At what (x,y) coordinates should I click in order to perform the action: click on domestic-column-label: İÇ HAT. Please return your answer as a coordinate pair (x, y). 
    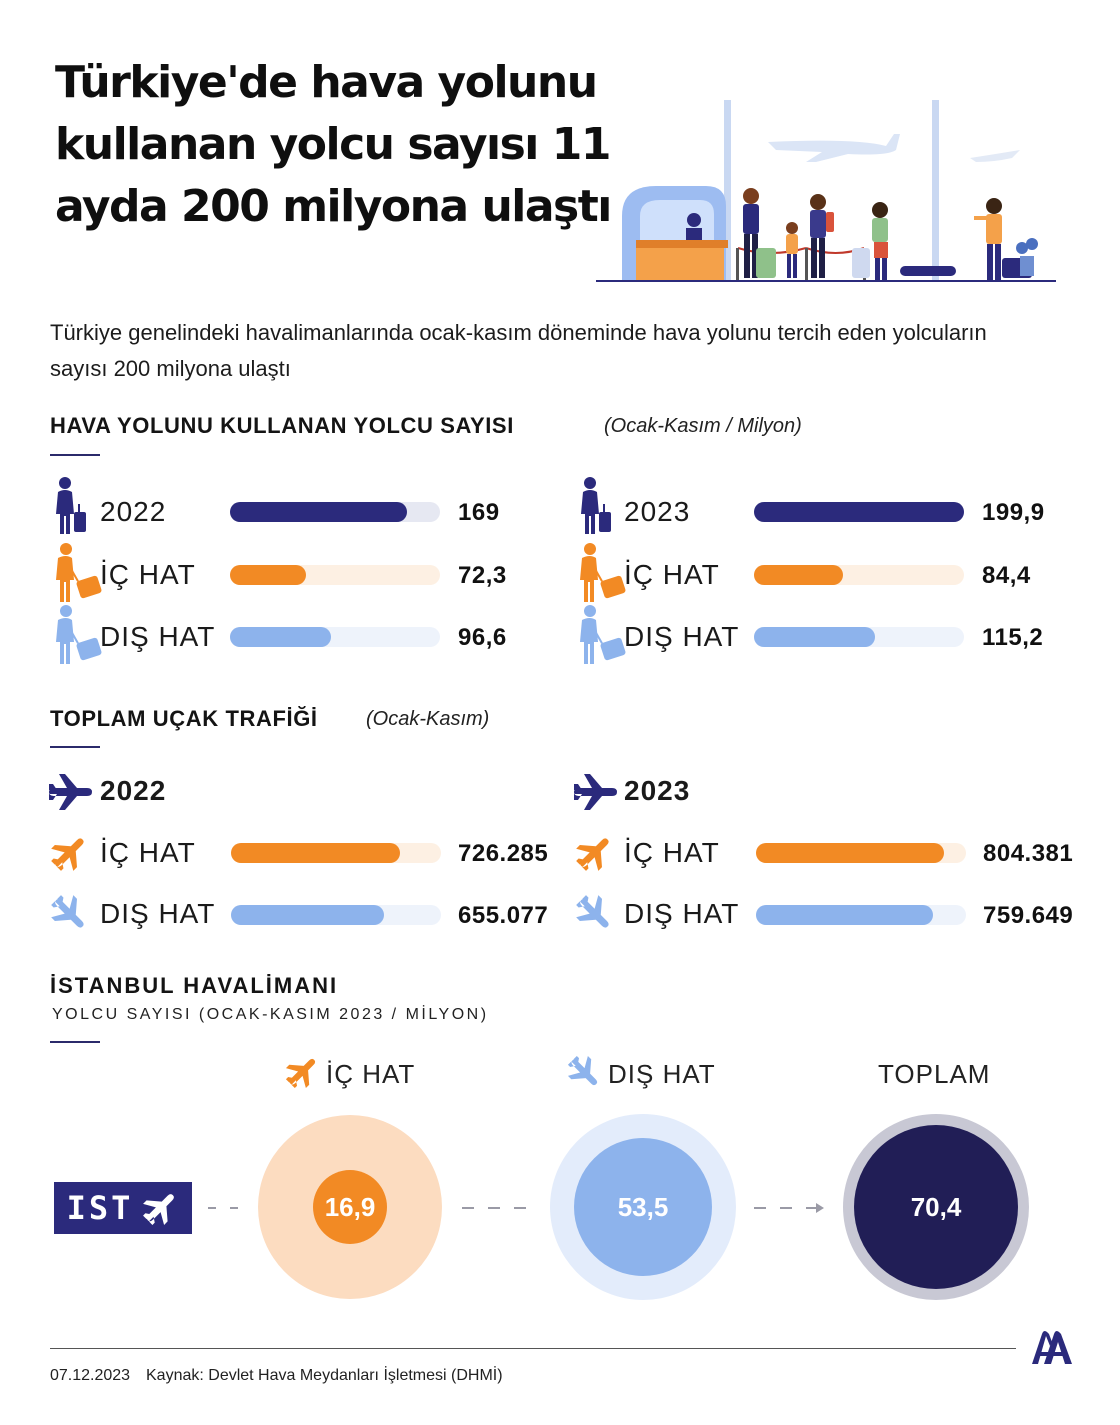
    Looking at the image, I should click on (371, 1074).